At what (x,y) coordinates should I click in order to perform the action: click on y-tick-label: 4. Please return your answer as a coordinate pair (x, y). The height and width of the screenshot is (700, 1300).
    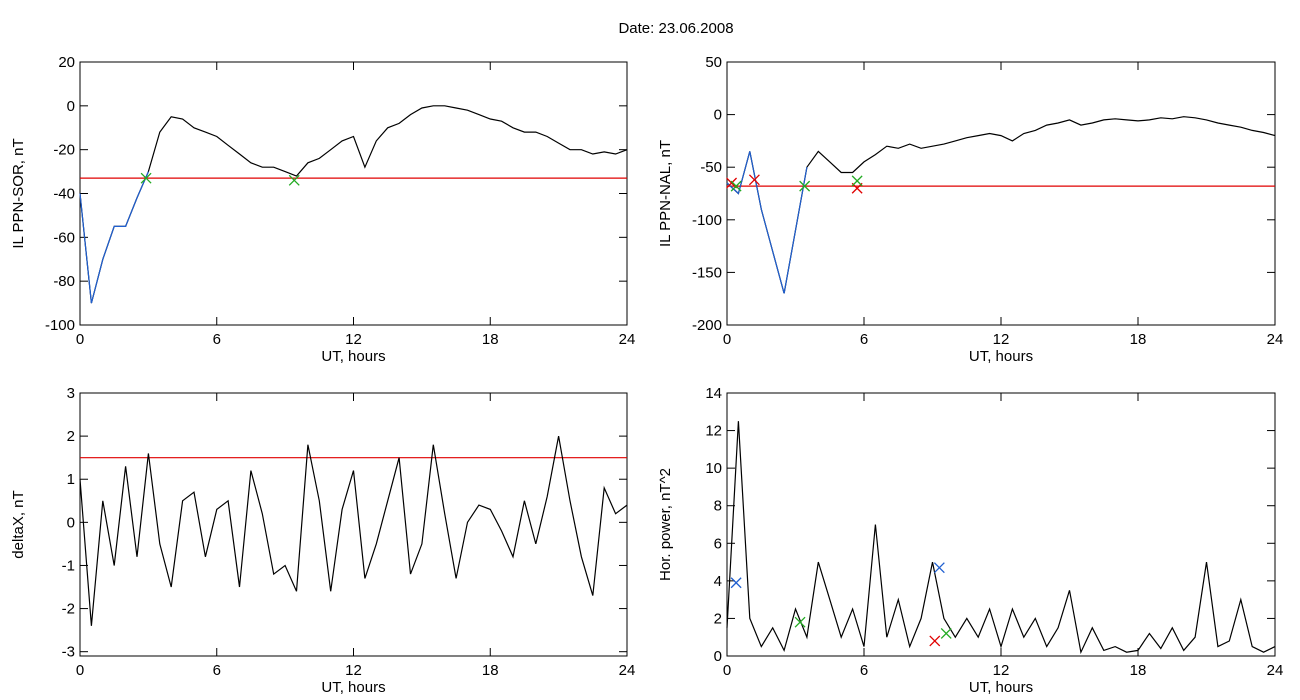
    Looking at the image, I should click on (718, 581).